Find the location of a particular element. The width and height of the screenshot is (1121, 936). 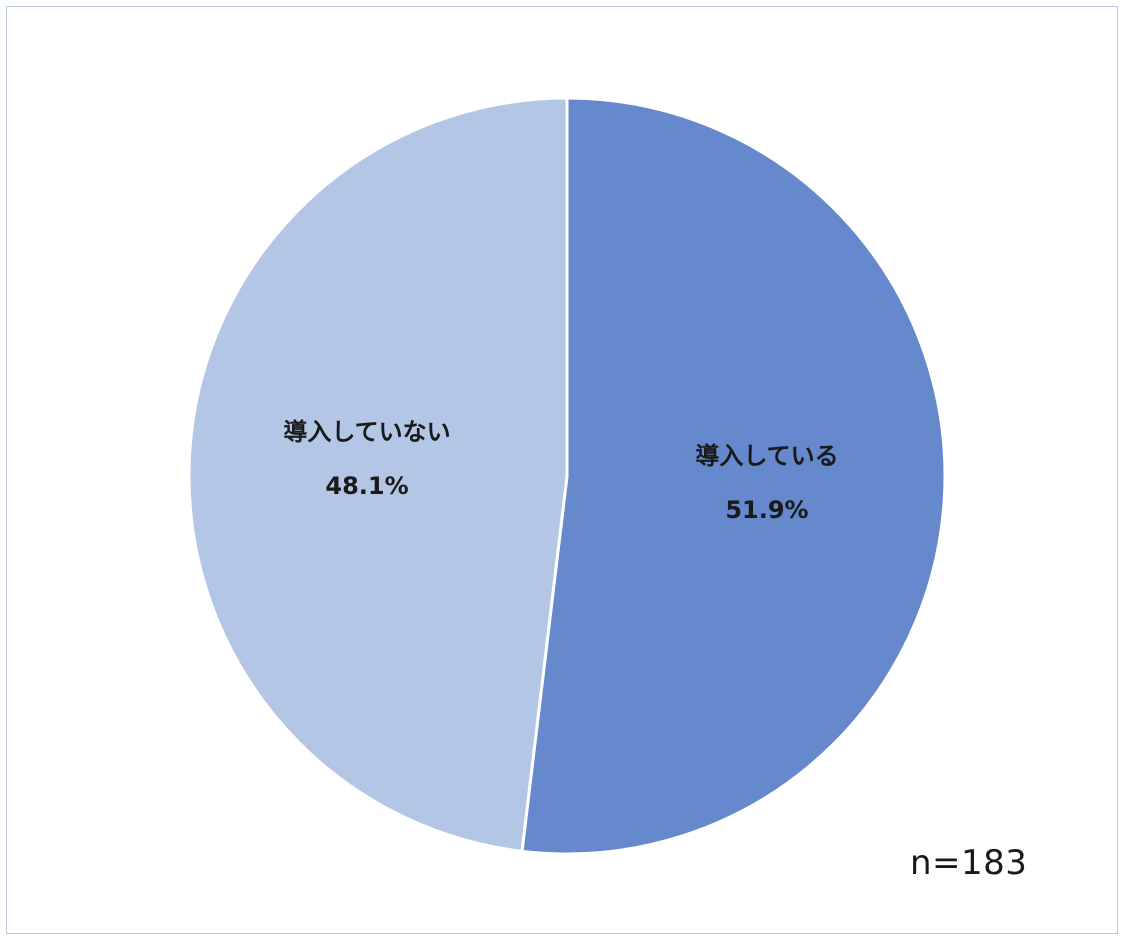

slice-label-2: 導入していない is located at coordinates (366, 432).